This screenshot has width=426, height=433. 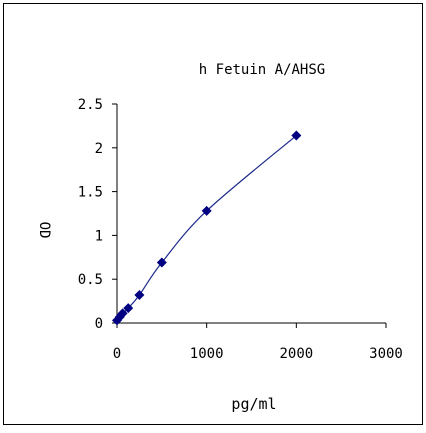 I want to click on y-axis-label: OD, so click(x=44, y=230).